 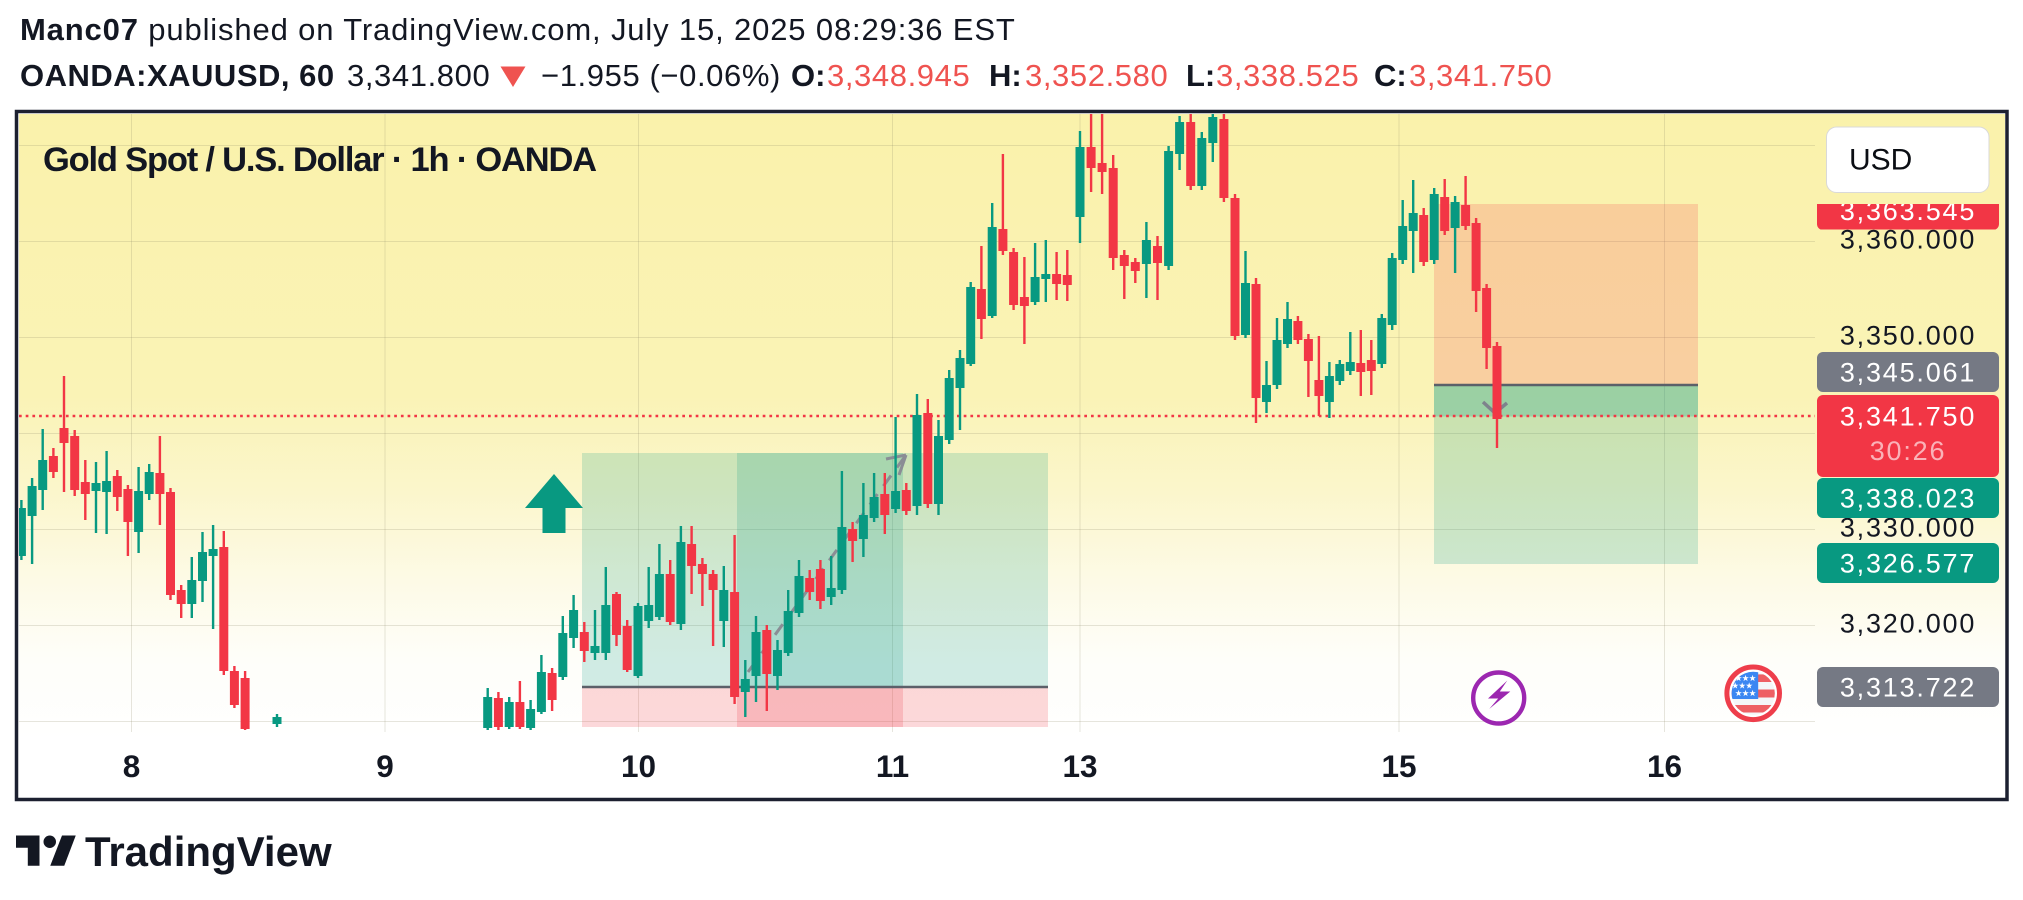 What do you see at coordinates (1908, 373) in the screenshot?
I see `svg-text: 3,345.061` at bounding box center [1908, 373].